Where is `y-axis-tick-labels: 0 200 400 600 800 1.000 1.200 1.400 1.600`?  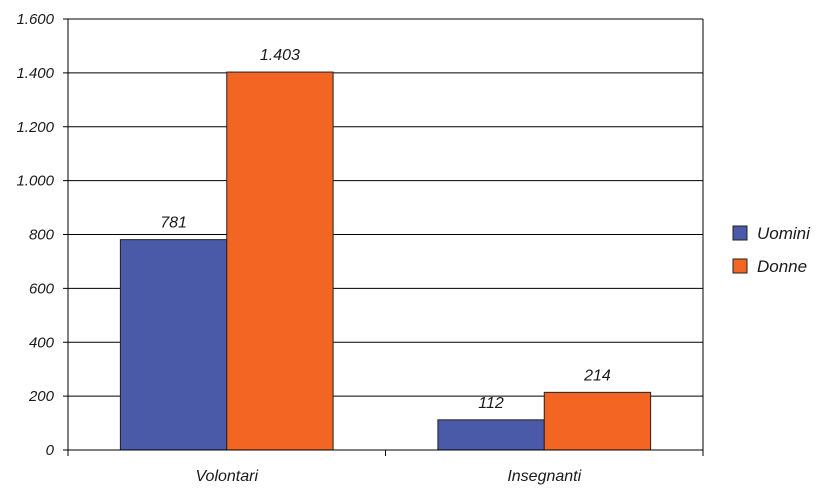
y-axis-tick-labels: 0 200 400 600 800 1.000 1.200 1.400 1.600 is located at coordinates (35, 235).